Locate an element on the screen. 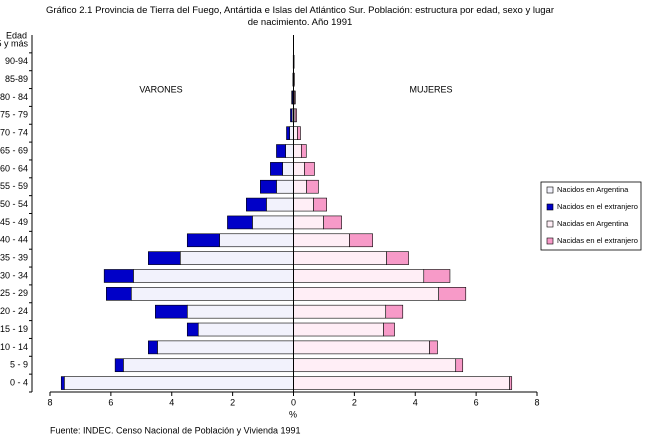 This screenshot has width=648, height=442. annotation: VARONES is located at coordinates (160, 89).